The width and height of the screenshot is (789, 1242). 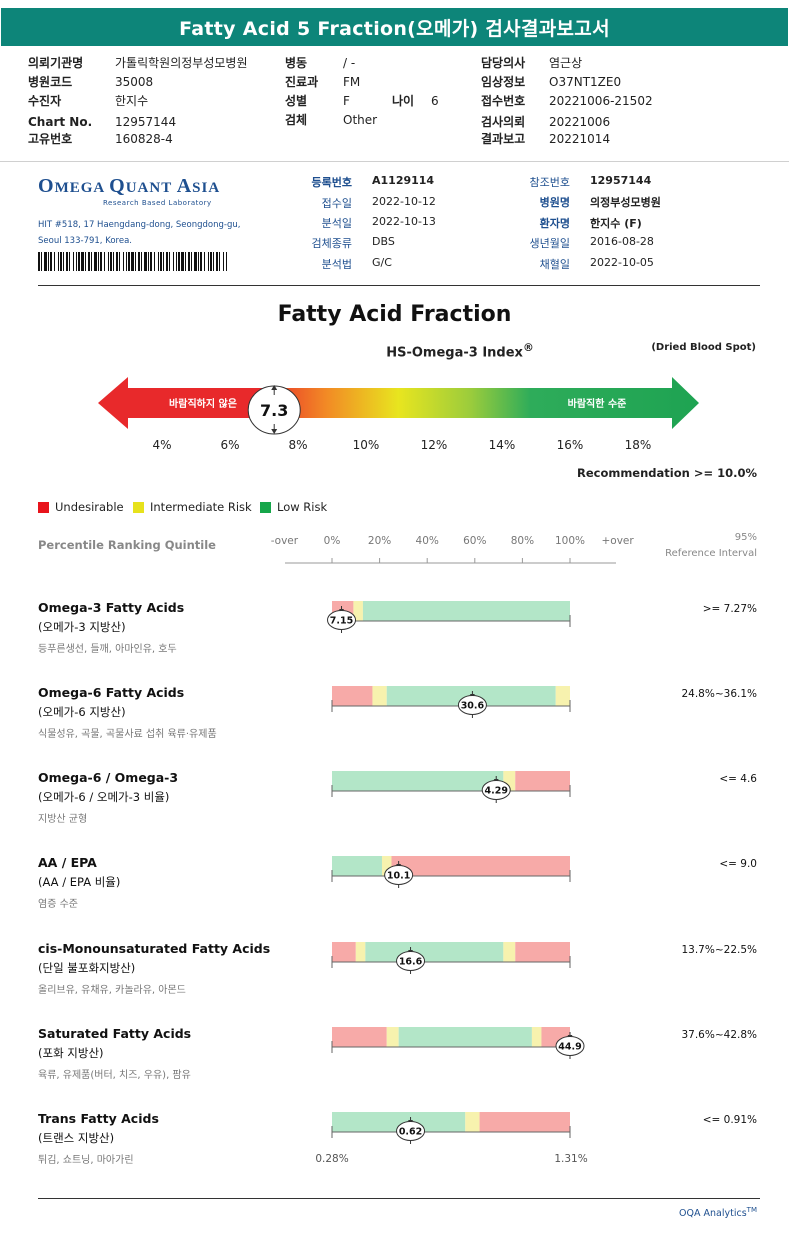 What do you see at coordinates (404, 221) in the screenshot?
I see `analyzed-value: 2022-10-13` at bounding box center [404, 221].